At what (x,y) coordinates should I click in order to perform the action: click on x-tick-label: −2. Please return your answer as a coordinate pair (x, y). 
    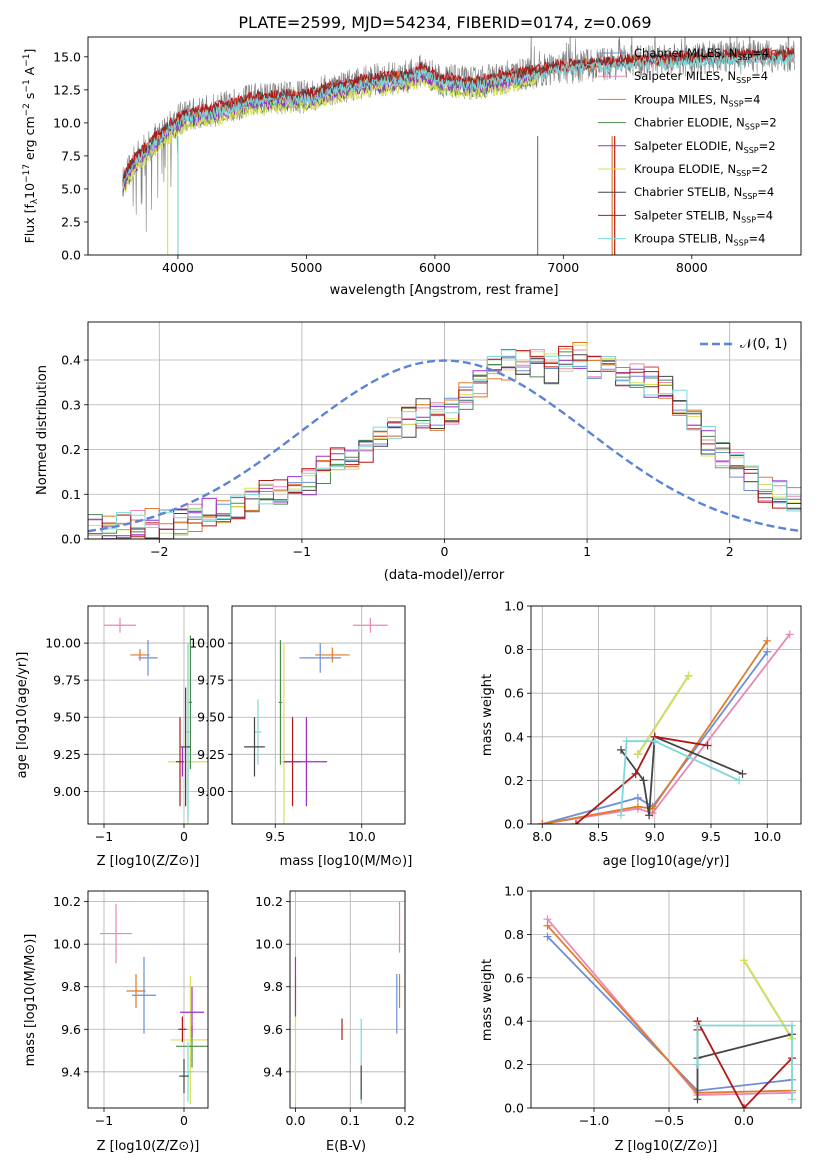
    Looking at the image, I should click on (159, 551).